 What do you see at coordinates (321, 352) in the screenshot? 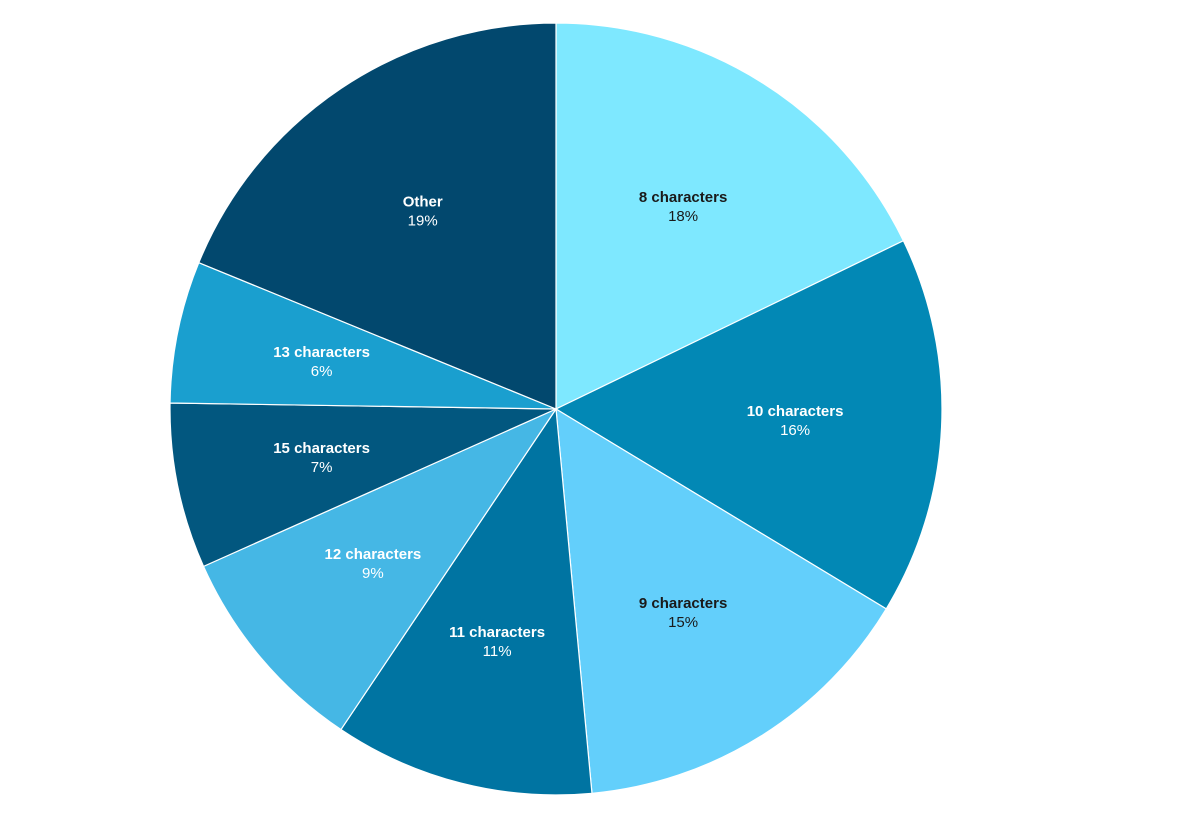
I see `slice-label-13-characters: 13 characters` at bounding box center [321, 352].